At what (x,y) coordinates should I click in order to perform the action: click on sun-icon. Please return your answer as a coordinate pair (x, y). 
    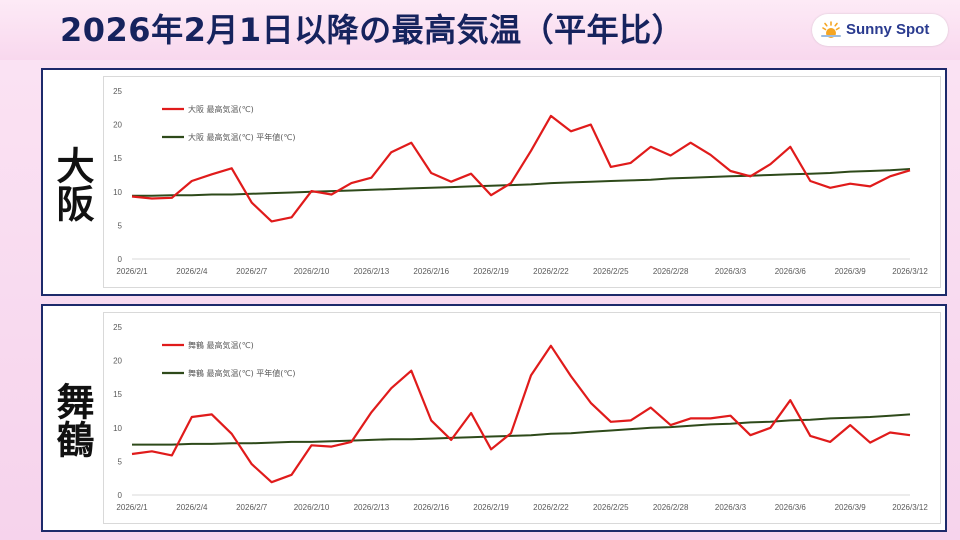
    Looking at the image, I should click on (831, 29).